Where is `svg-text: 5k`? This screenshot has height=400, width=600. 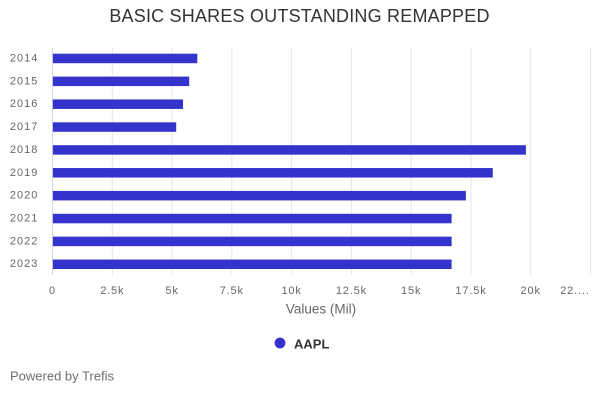
svg-text: 5k is located at coordinates (171, 291).